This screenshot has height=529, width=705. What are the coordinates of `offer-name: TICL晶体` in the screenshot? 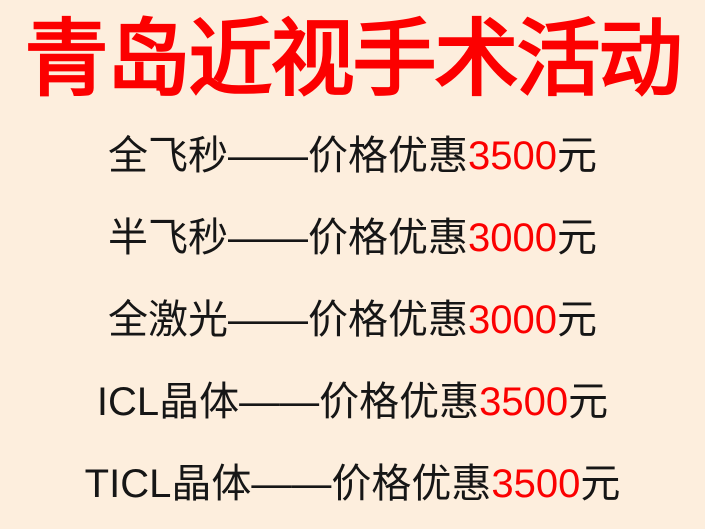 It's located at (168, 484).